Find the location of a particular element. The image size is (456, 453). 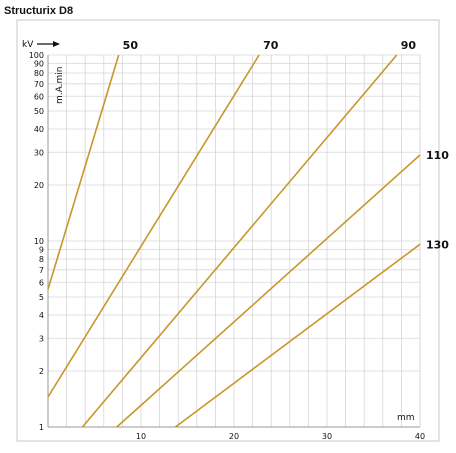

y-tick-label: 30 is located at coordinates (39, 152).